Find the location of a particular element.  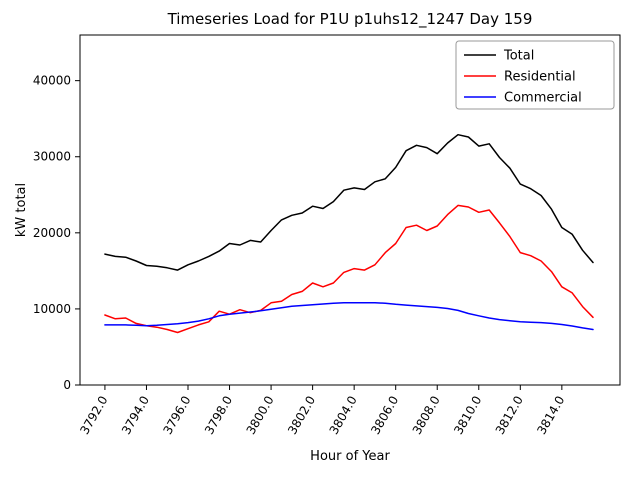

x-tick-label: 3794.0 is located at coordinates (135, 415).